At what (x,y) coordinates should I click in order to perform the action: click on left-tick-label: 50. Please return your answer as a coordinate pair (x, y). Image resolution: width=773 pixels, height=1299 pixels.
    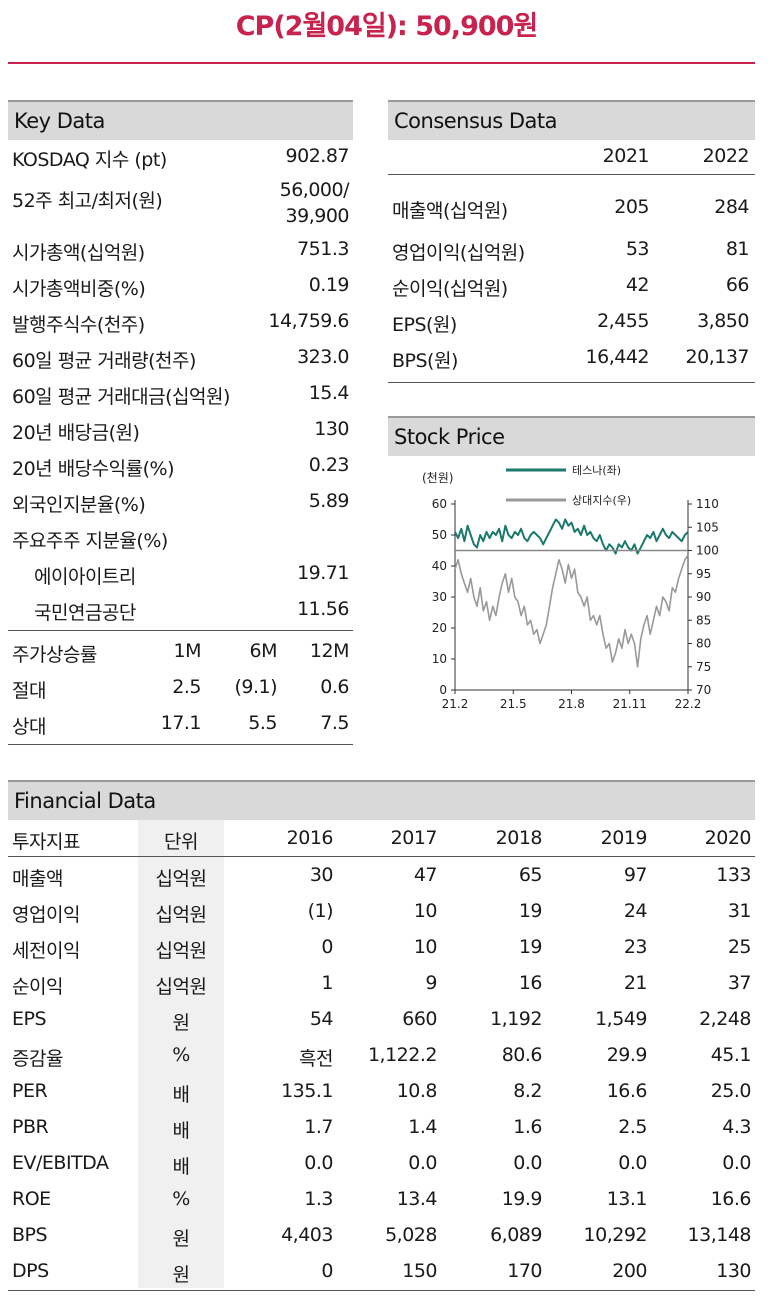
    Looking at the image, I should click on (439, 535).